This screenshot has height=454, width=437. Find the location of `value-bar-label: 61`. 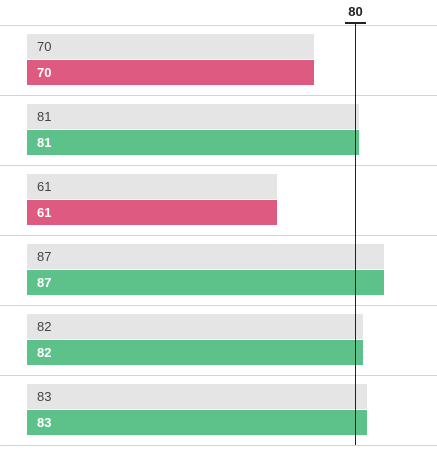

value-bar-label: 61 is located at coordinates (44, 212).